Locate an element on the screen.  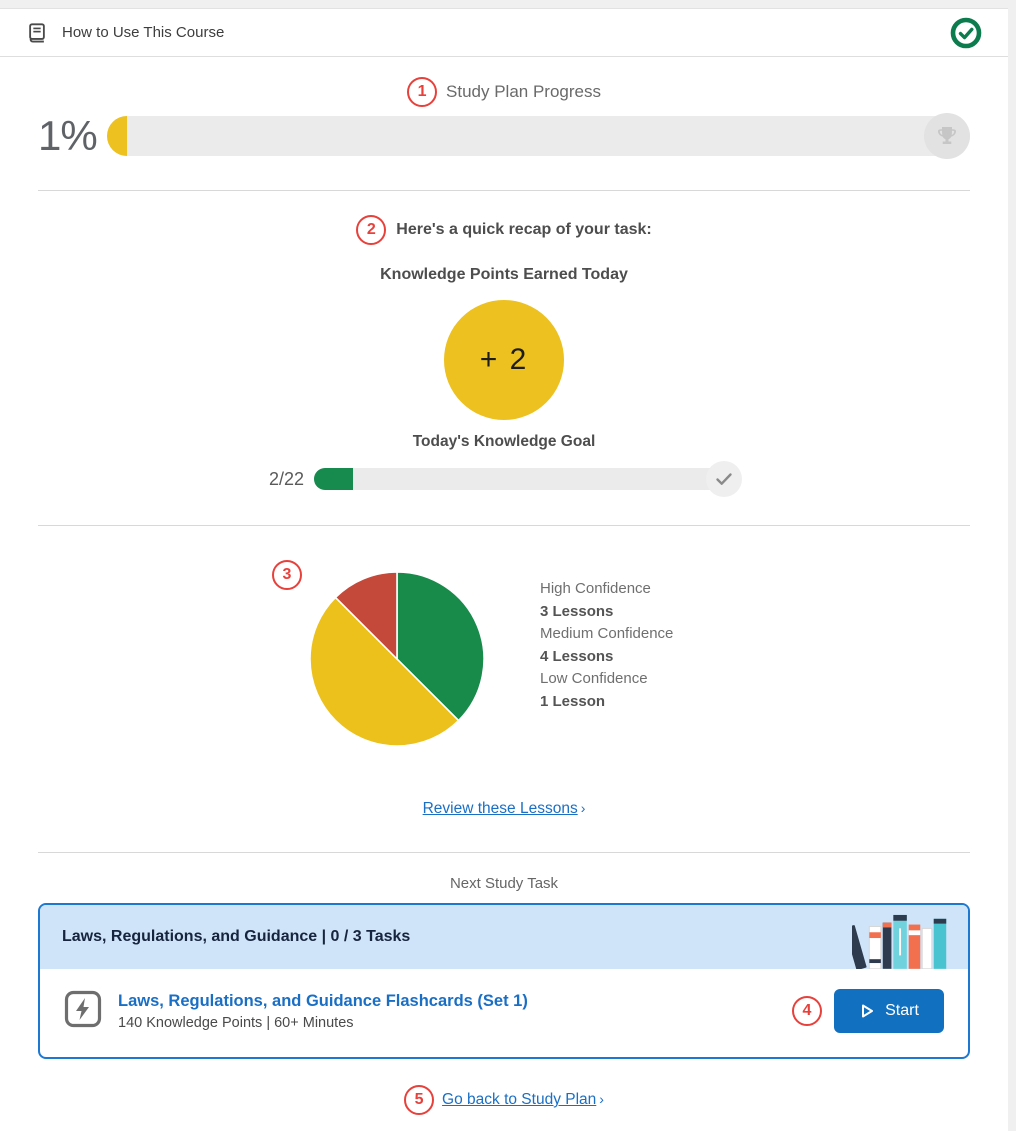
review-lessons-link: Review these Lessons › is located at coordinates (504, 808).